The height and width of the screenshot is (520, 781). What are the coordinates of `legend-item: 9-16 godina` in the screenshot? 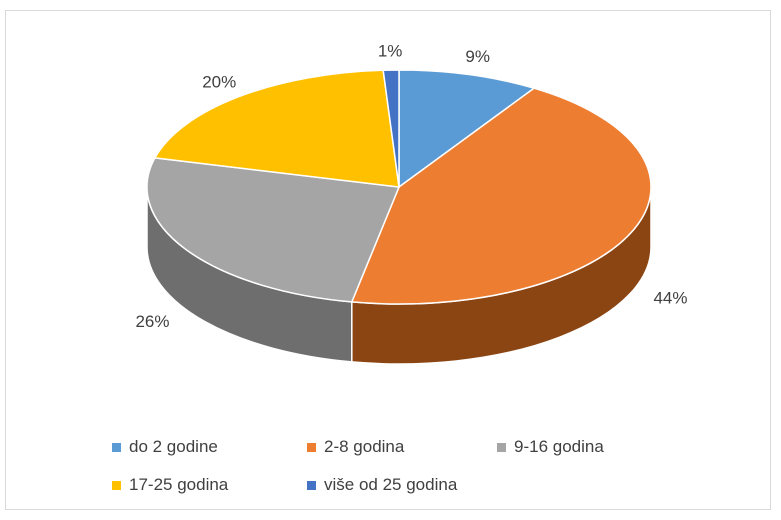 It's located at (550, 447).